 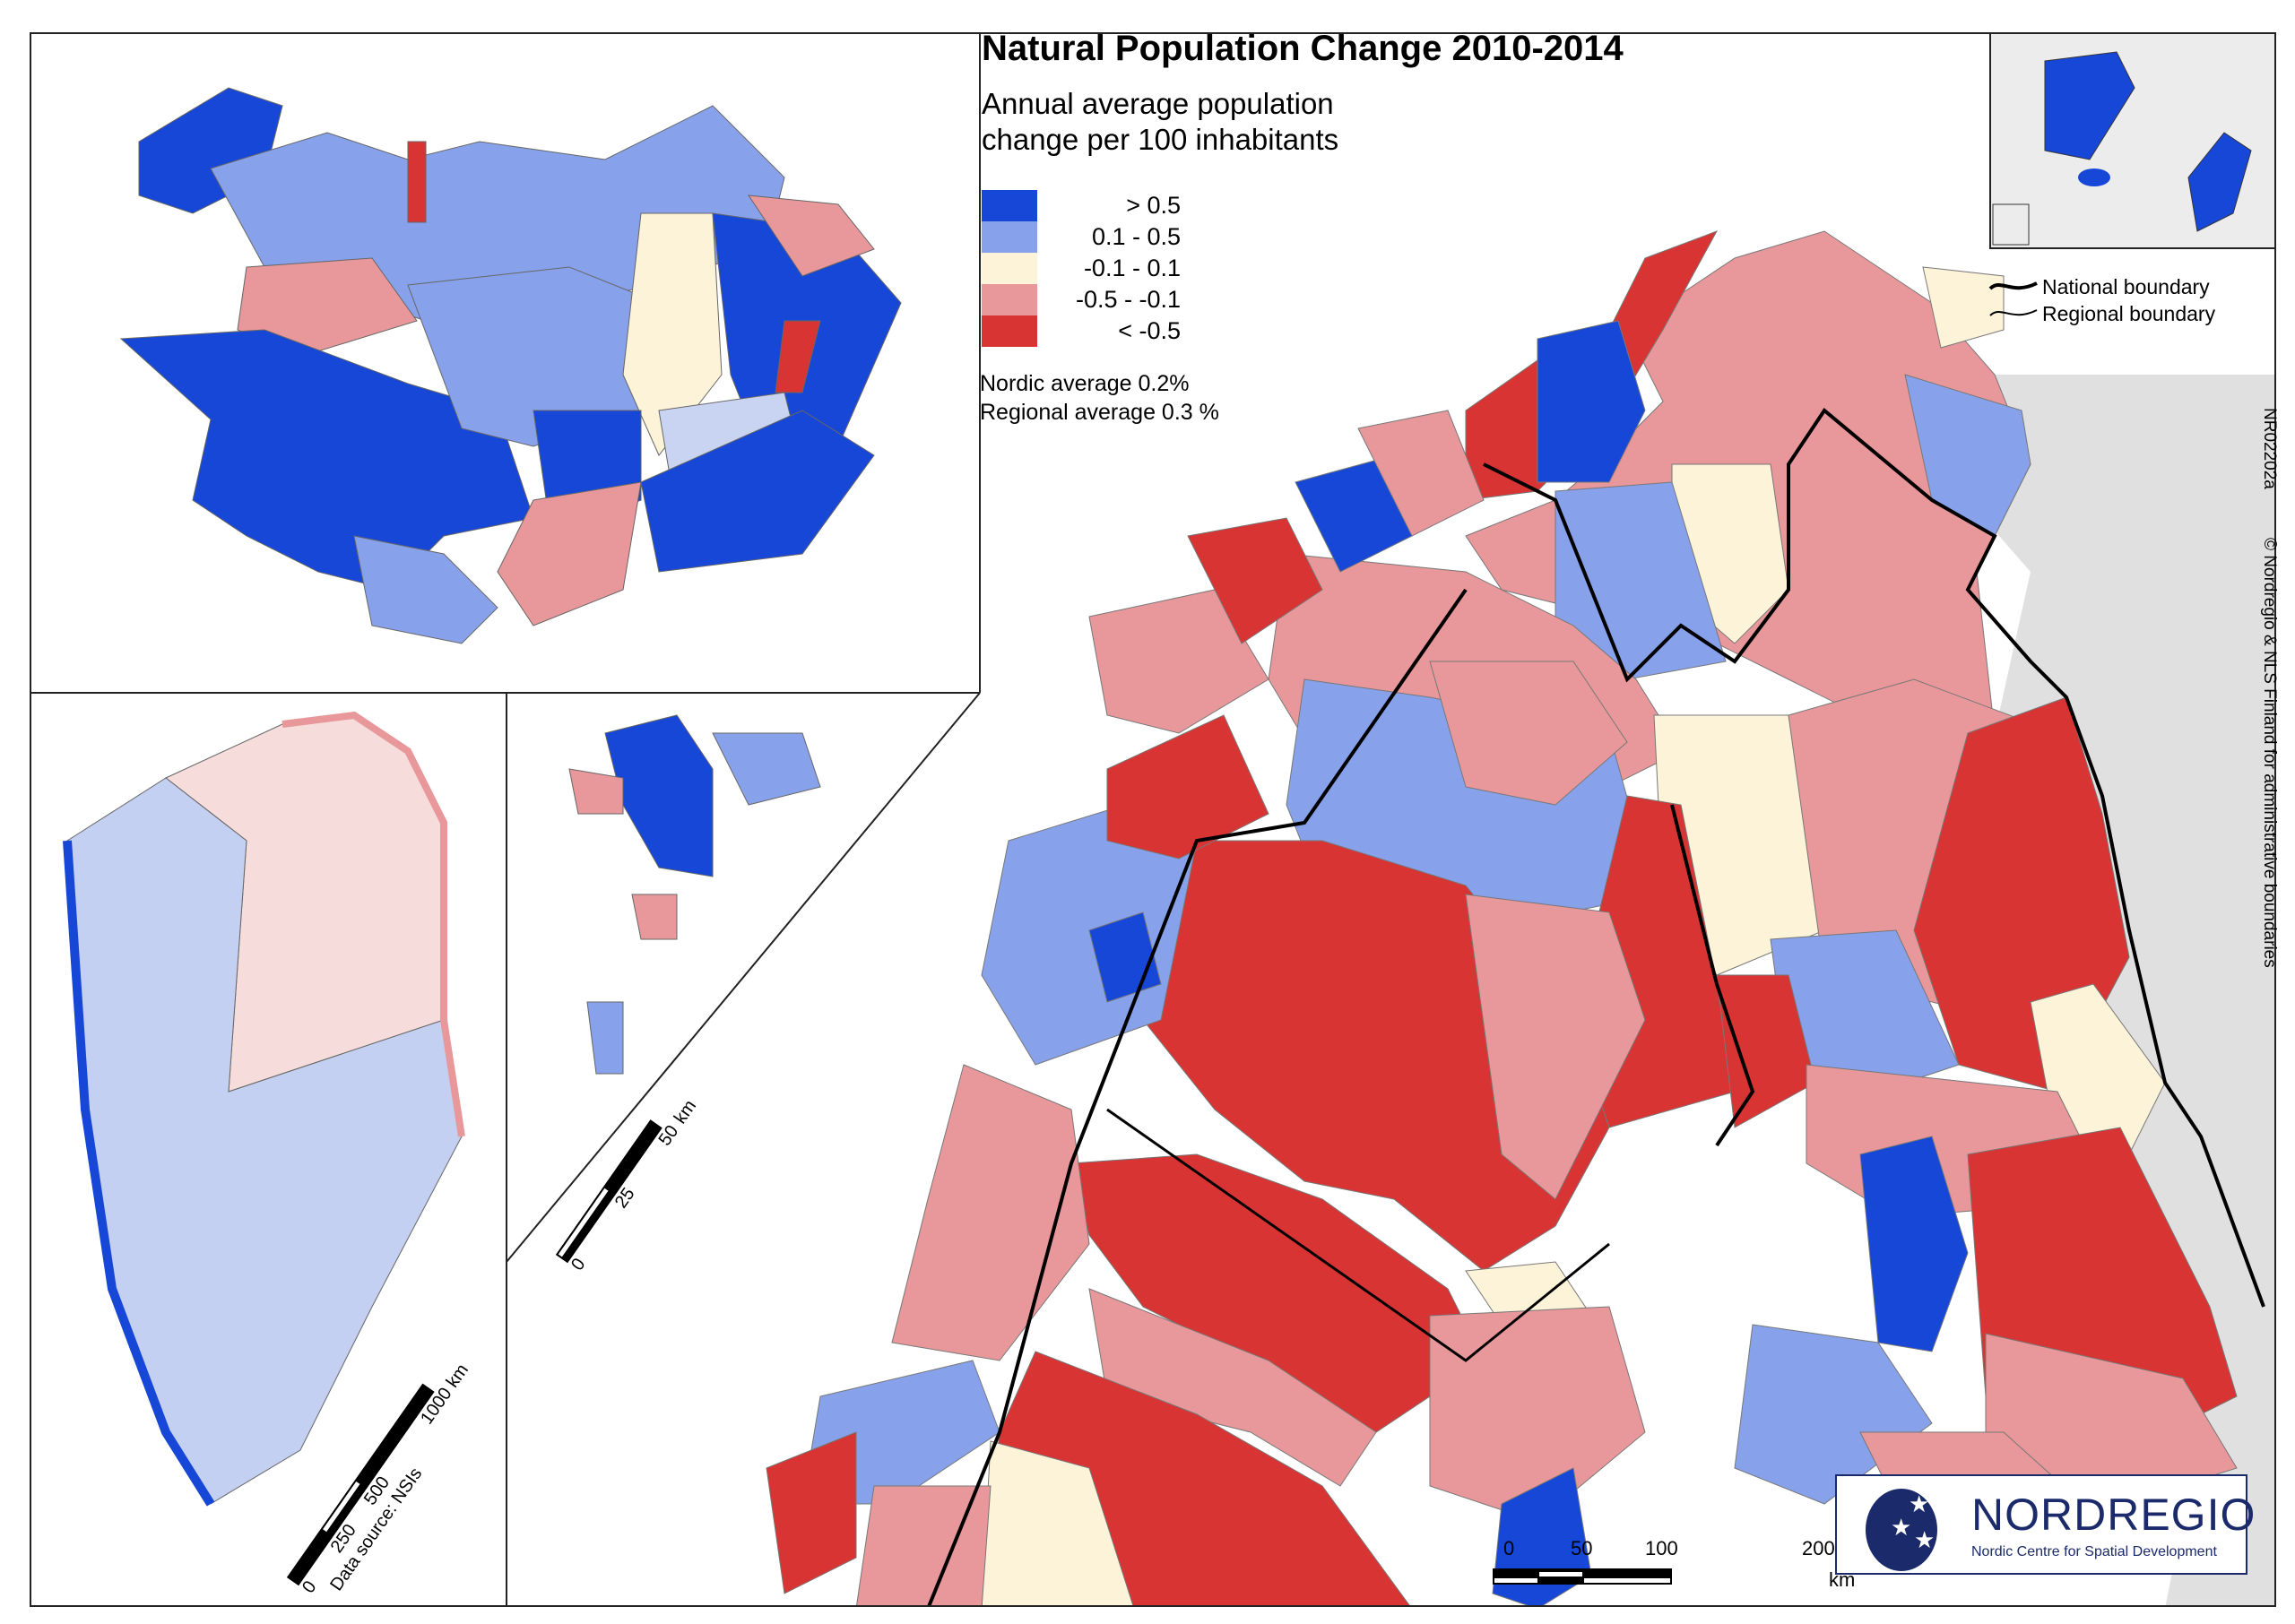 I want to click on legend-label: > 0.5, so click(x=1154, y=205).